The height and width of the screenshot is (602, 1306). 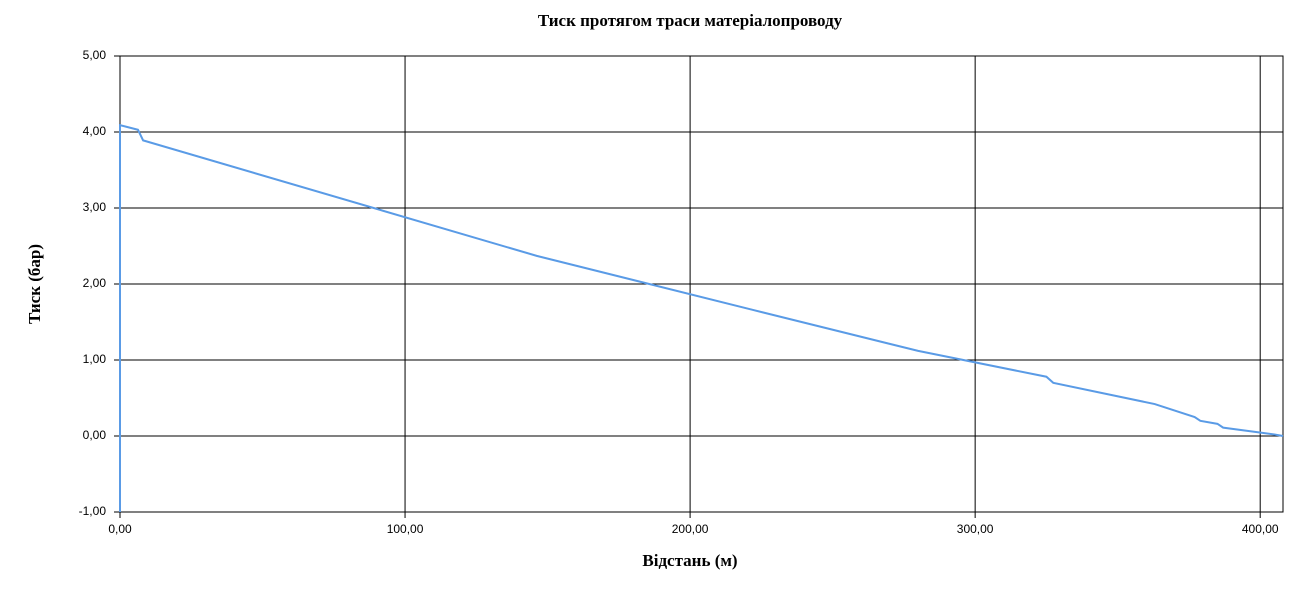 I want to click on y-tick-label: 5,00, so click(x=95, y=55).